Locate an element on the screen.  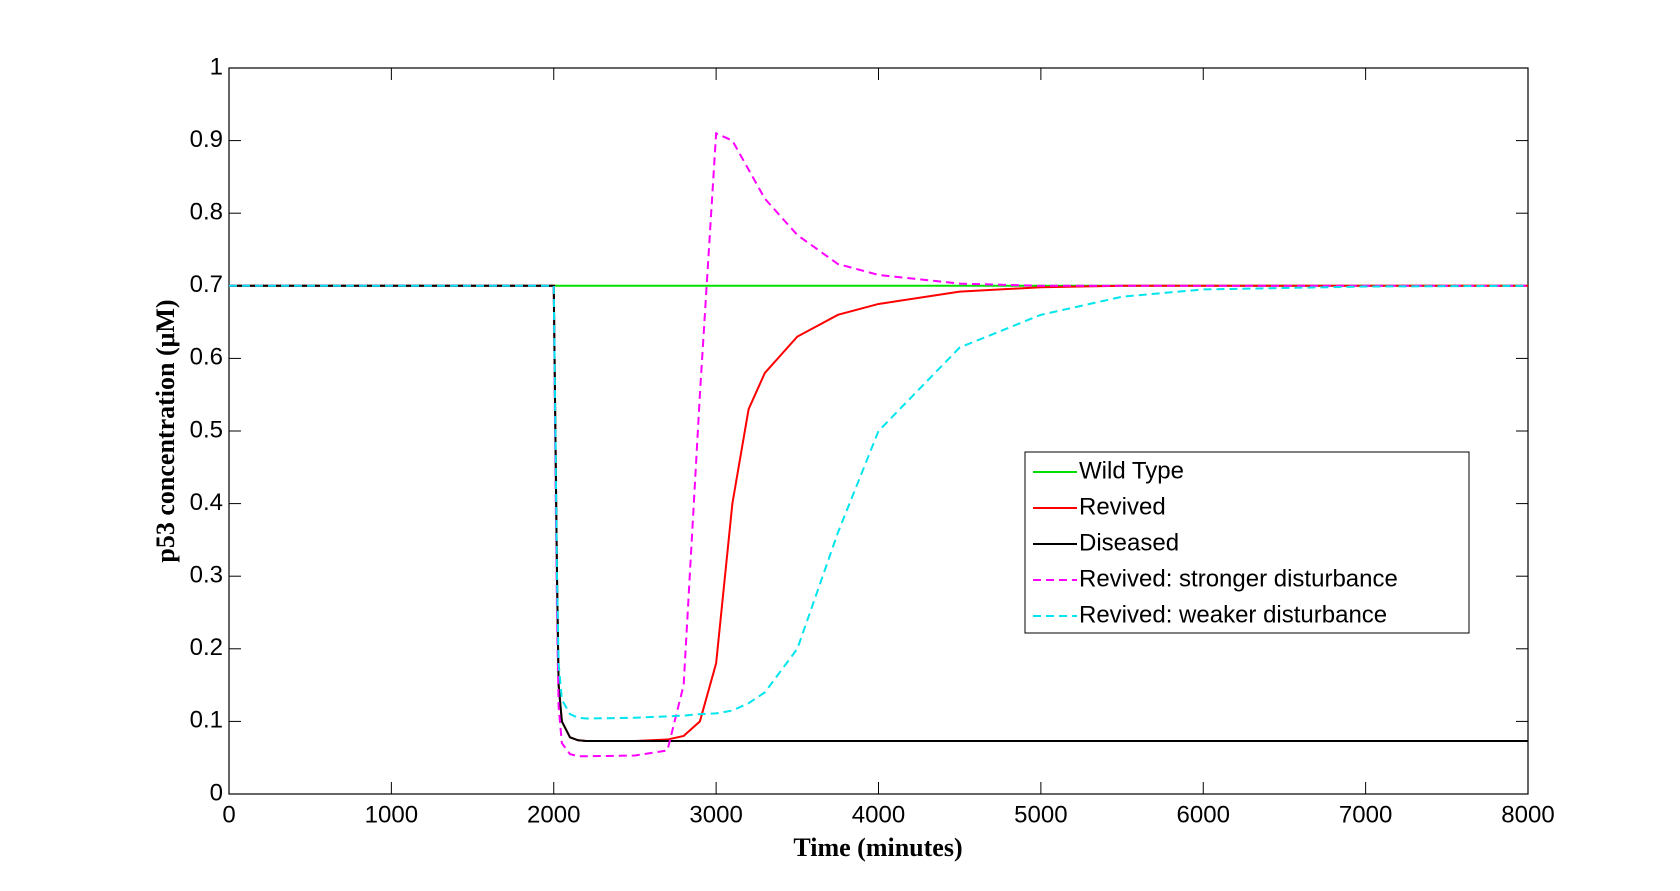
x-tick-label: 0 is located at coordinates (228, 814).